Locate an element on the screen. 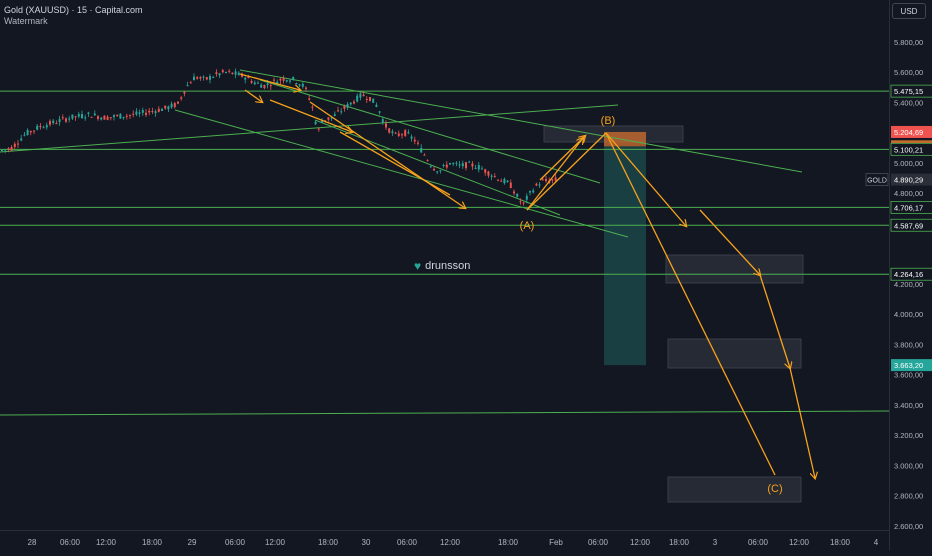 This screenshot has height=556, width=932. price-label-8: 4.264,16 is located at coordinates (908, 274).